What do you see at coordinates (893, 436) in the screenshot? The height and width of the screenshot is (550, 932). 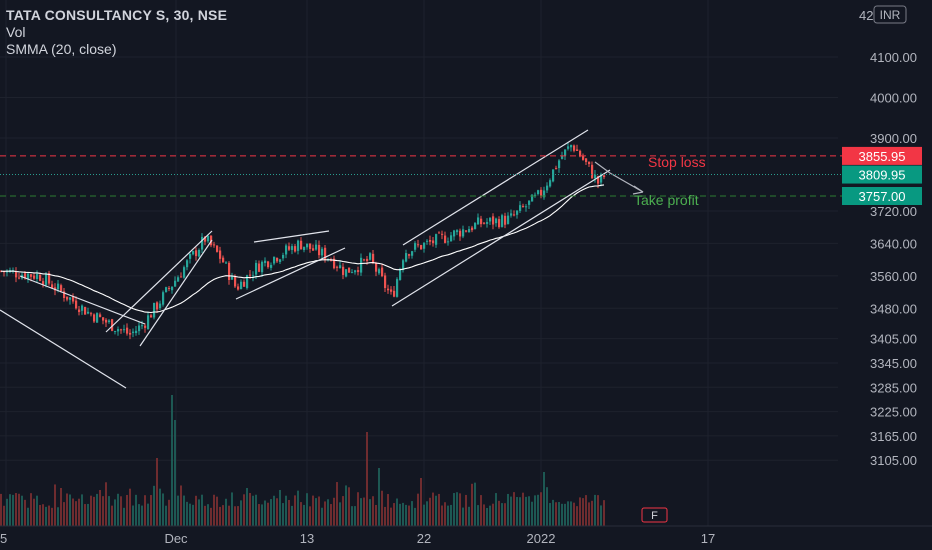 I see `price-axis-label: 3165.00` at bounding box center [893, 436].